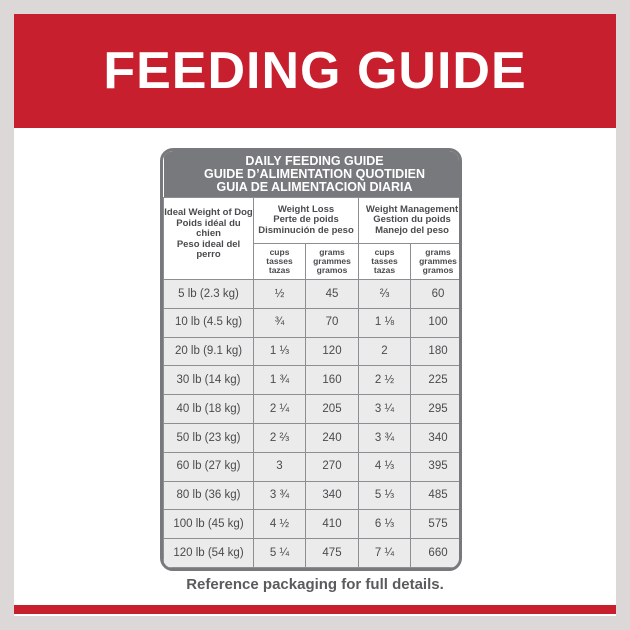 Image resolution: width=630 pixels, height=630 pixels. Describe the element at coordinates (306, 230) in the screenshot. I see `text-line: Disminución de peso` at that location.